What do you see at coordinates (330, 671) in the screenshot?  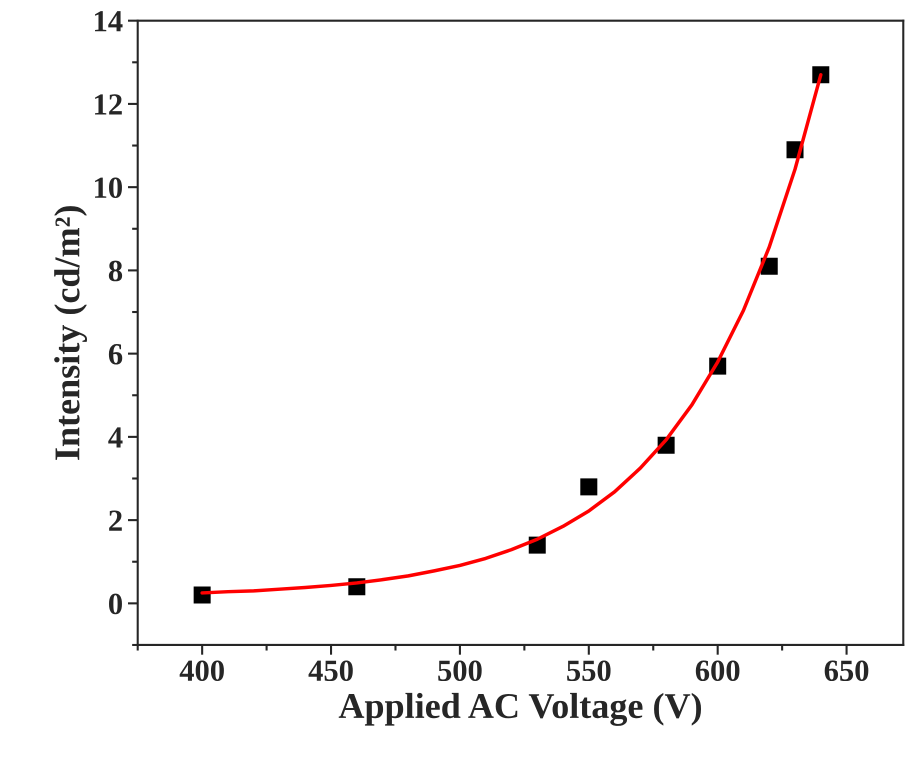 I see `x-tick-label: 450` at bounding box center [330, 671].